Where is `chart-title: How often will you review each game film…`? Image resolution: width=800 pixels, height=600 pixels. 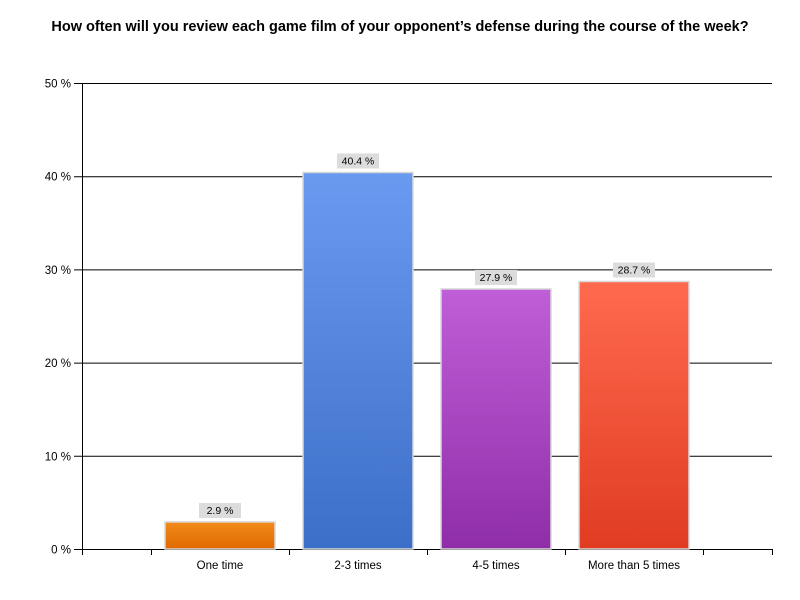
chart-title: How often will you review each game film… is located at coordinates (400, 27).